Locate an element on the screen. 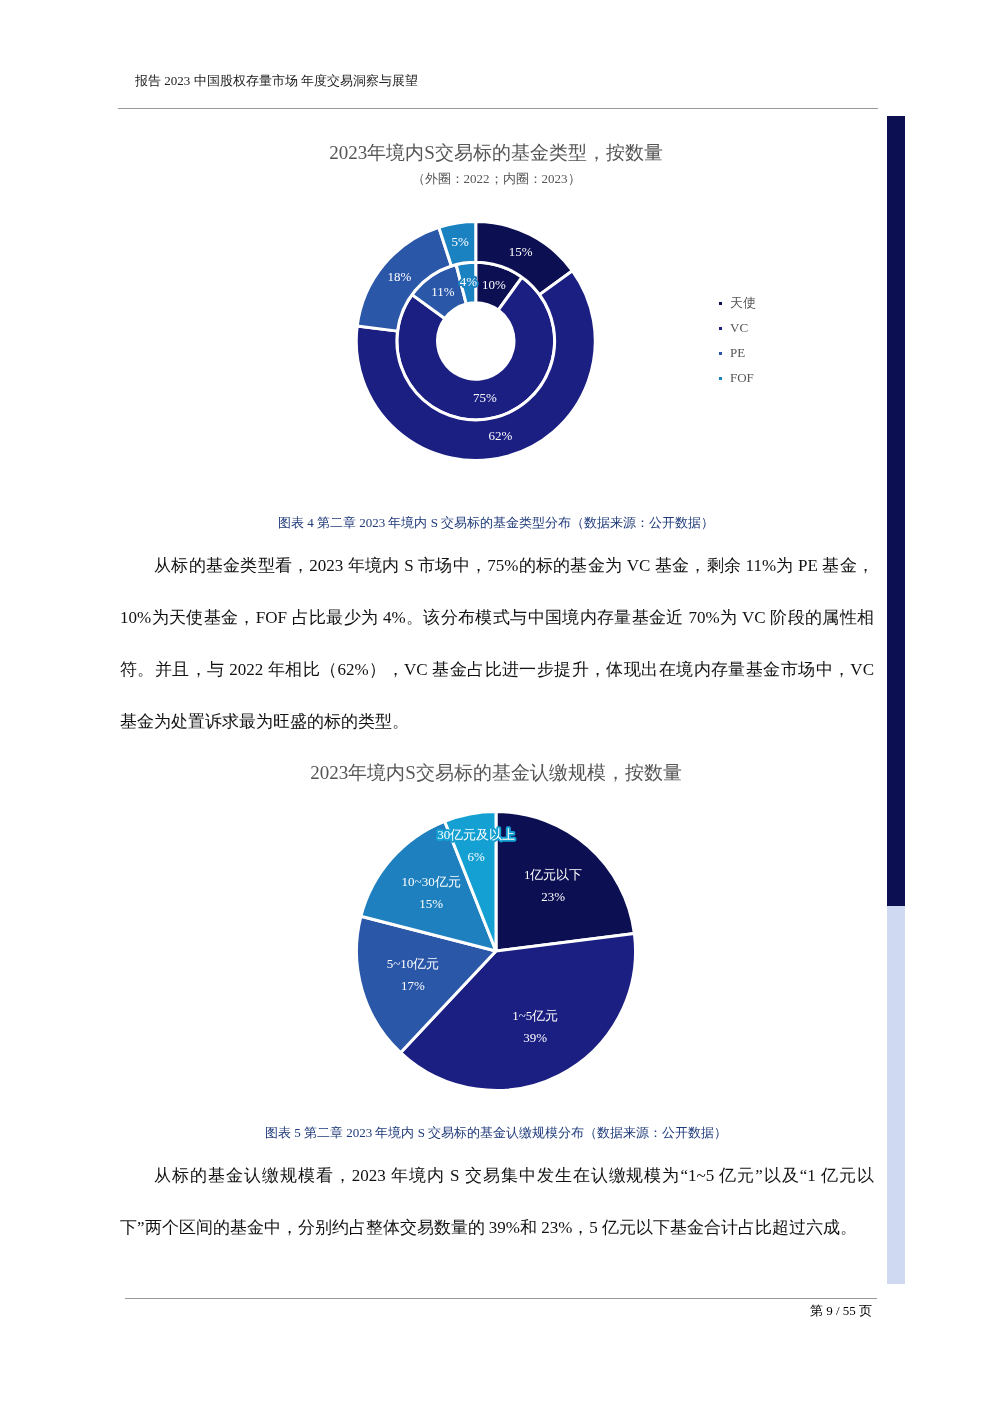  legend-label: VC is located at coordinates (739, 327).